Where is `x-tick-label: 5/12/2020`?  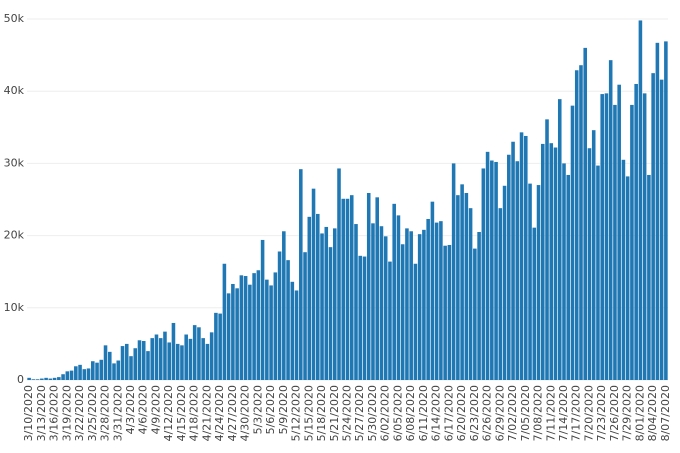
x-tick-label: 5/12/2020 is located at coordinates (296, 413).